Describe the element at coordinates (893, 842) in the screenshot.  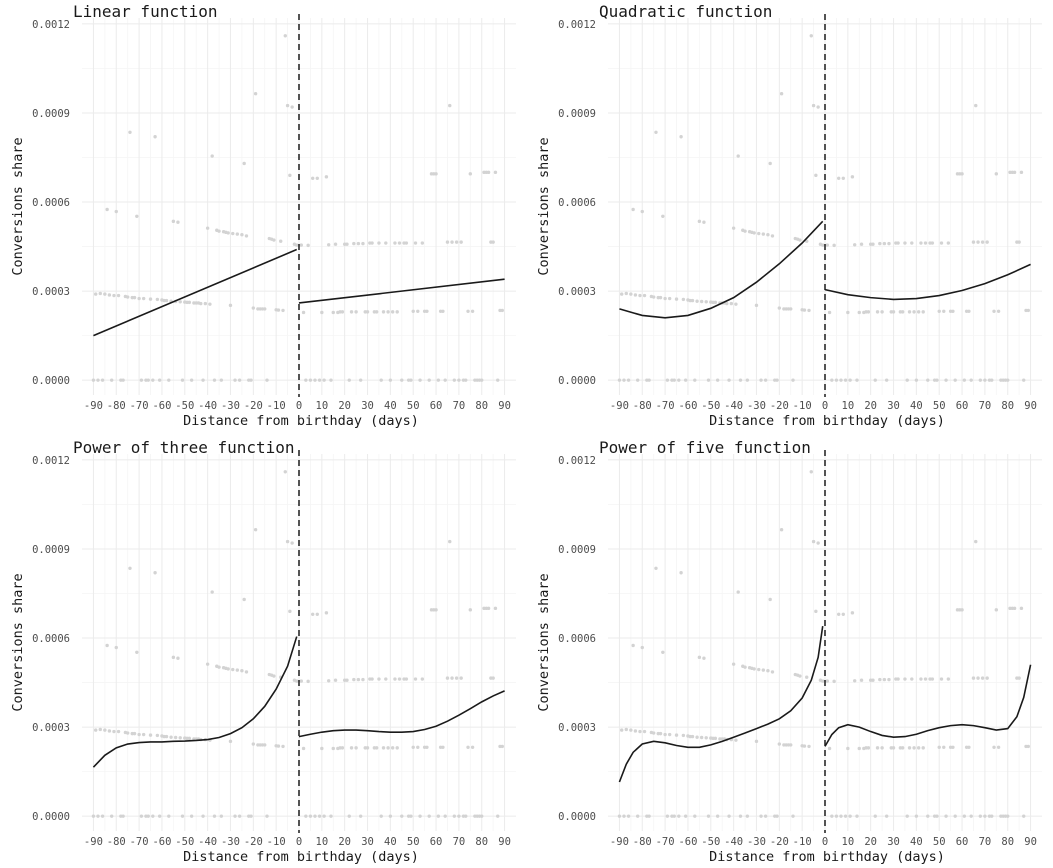
I see `x-tick-label: 30` at that location.